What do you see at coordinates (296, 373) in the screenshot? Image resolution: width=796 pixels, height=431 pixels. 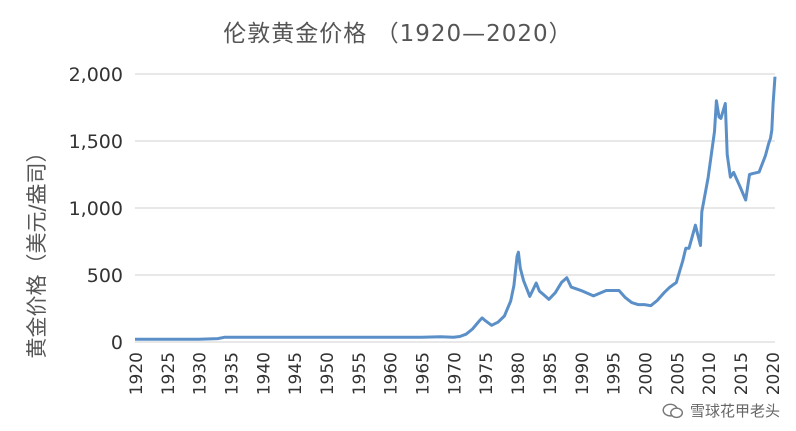 I see `x-tick-label: 1945` at bounding box center [296, 373].